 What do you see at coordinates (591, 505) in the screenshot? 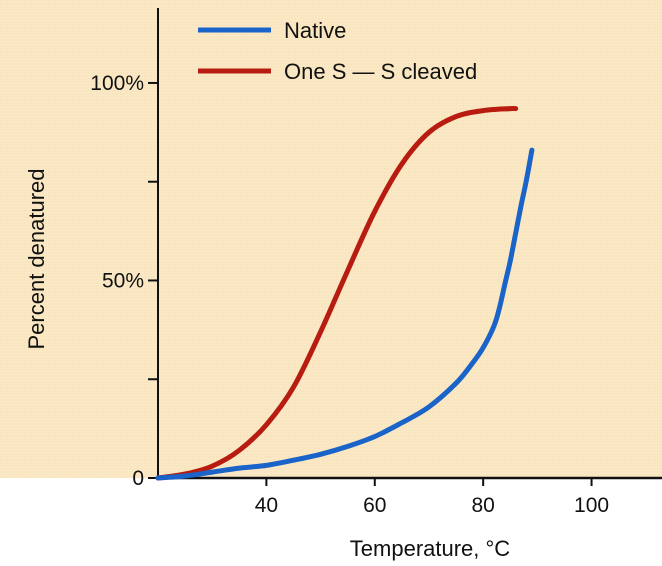
I see `x-tick-label: 100` at bounding box center [591, 505].